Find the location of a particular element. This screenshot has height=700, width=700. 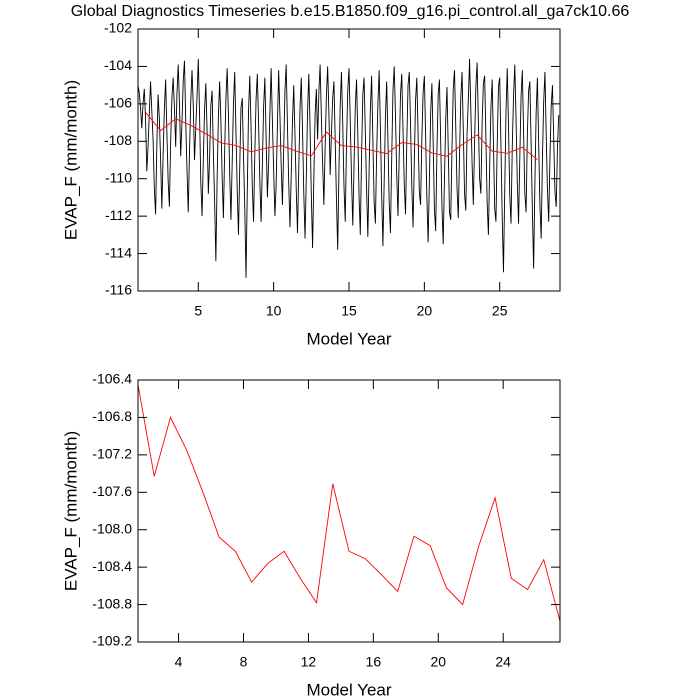

y-tick-label: -107.2 is located at coordinates (112, 454).